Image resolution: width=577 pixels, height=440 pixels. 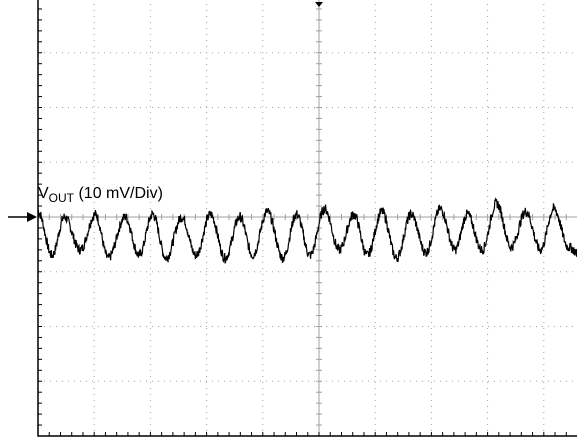 What do you see at coordinates (43, 193) in the screenshot?
I see `trace-label-main: V` at bounding box center [43, 193].